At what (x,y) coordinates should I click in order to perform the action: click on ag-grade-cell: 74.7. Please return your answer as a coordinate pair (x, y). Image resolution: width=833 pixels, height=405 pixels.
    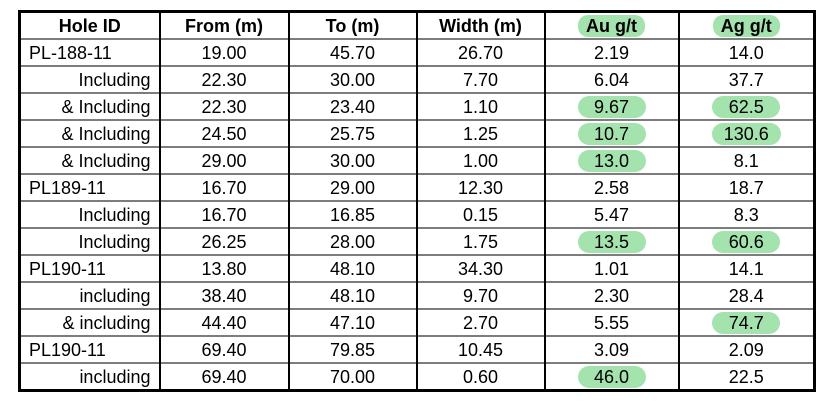
    Looking at the image, I should click on (746, 322).